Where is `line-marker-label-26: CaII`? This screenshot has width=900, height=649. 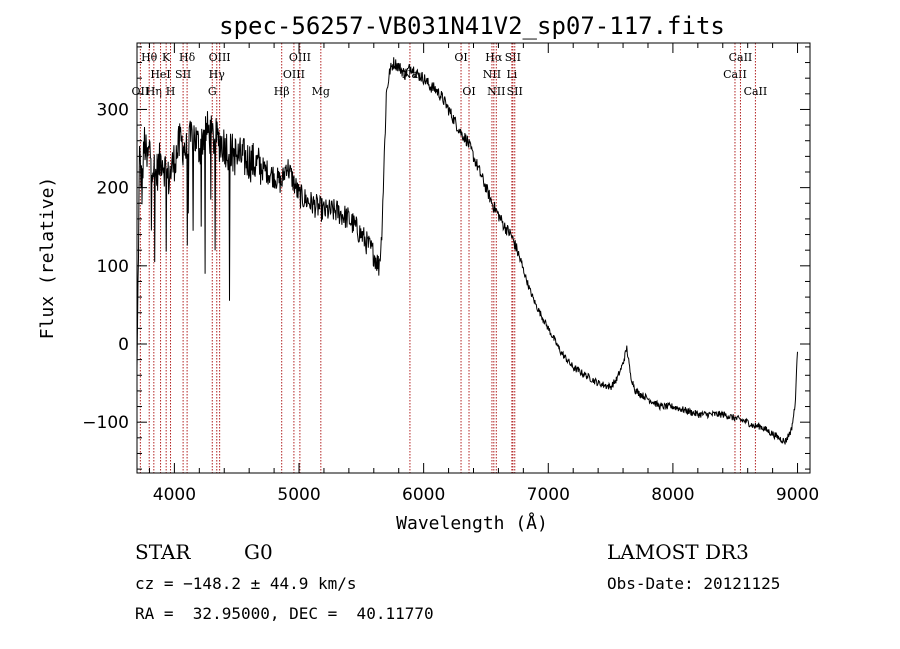
line-marker-label-26: CaII is located at coordinates (756, 91).